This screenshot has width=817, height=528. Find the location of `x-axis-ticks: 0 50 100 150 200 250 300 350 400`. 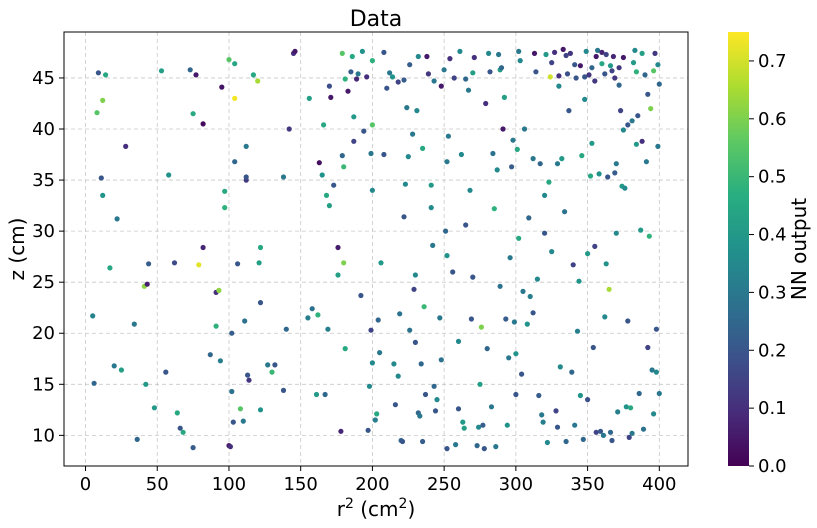

x-axis-ticks: 0 50 100 150 200 250 300 350 400 is located at coordinates (378, 480).